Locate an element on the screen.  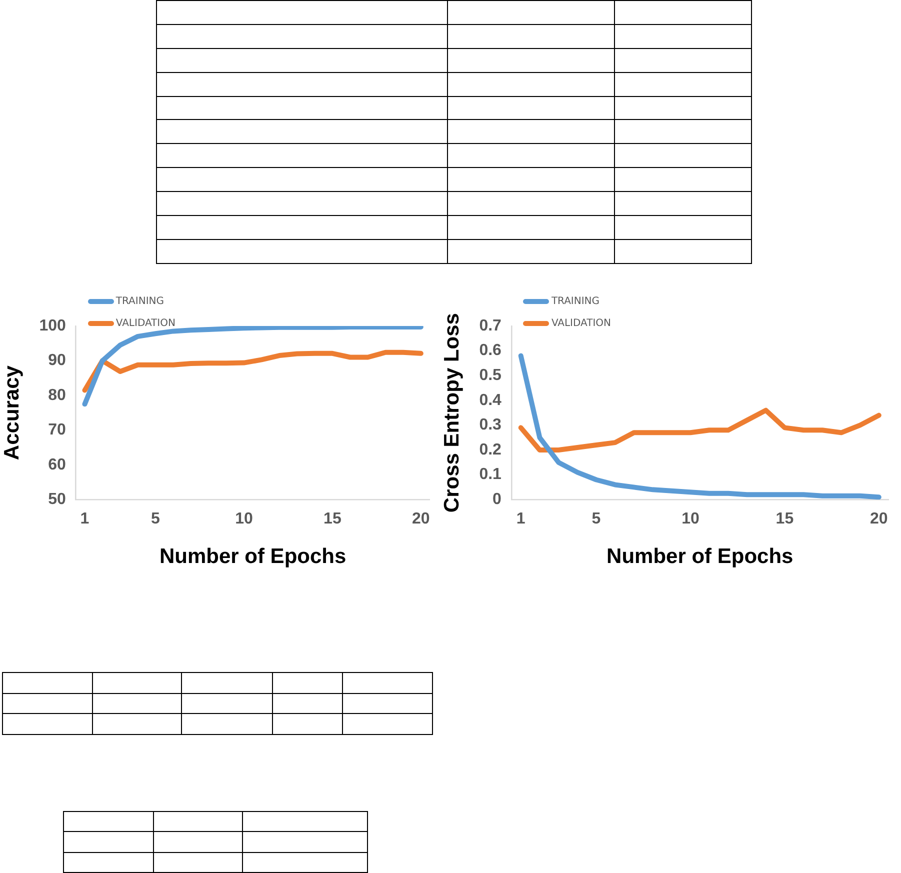
y-tick-label: 0 is located at coordinates (497, 499).